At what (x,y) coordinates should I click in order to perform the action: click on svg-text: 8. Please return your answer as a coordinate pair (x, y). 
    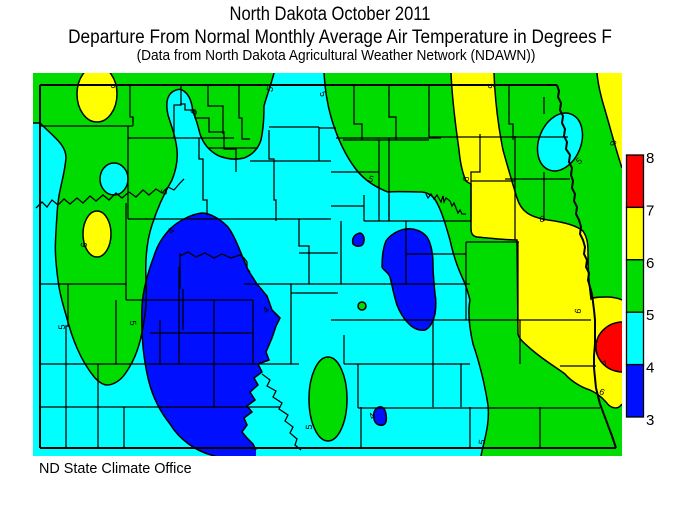
    Looking at the image, I should click on (650, 158).